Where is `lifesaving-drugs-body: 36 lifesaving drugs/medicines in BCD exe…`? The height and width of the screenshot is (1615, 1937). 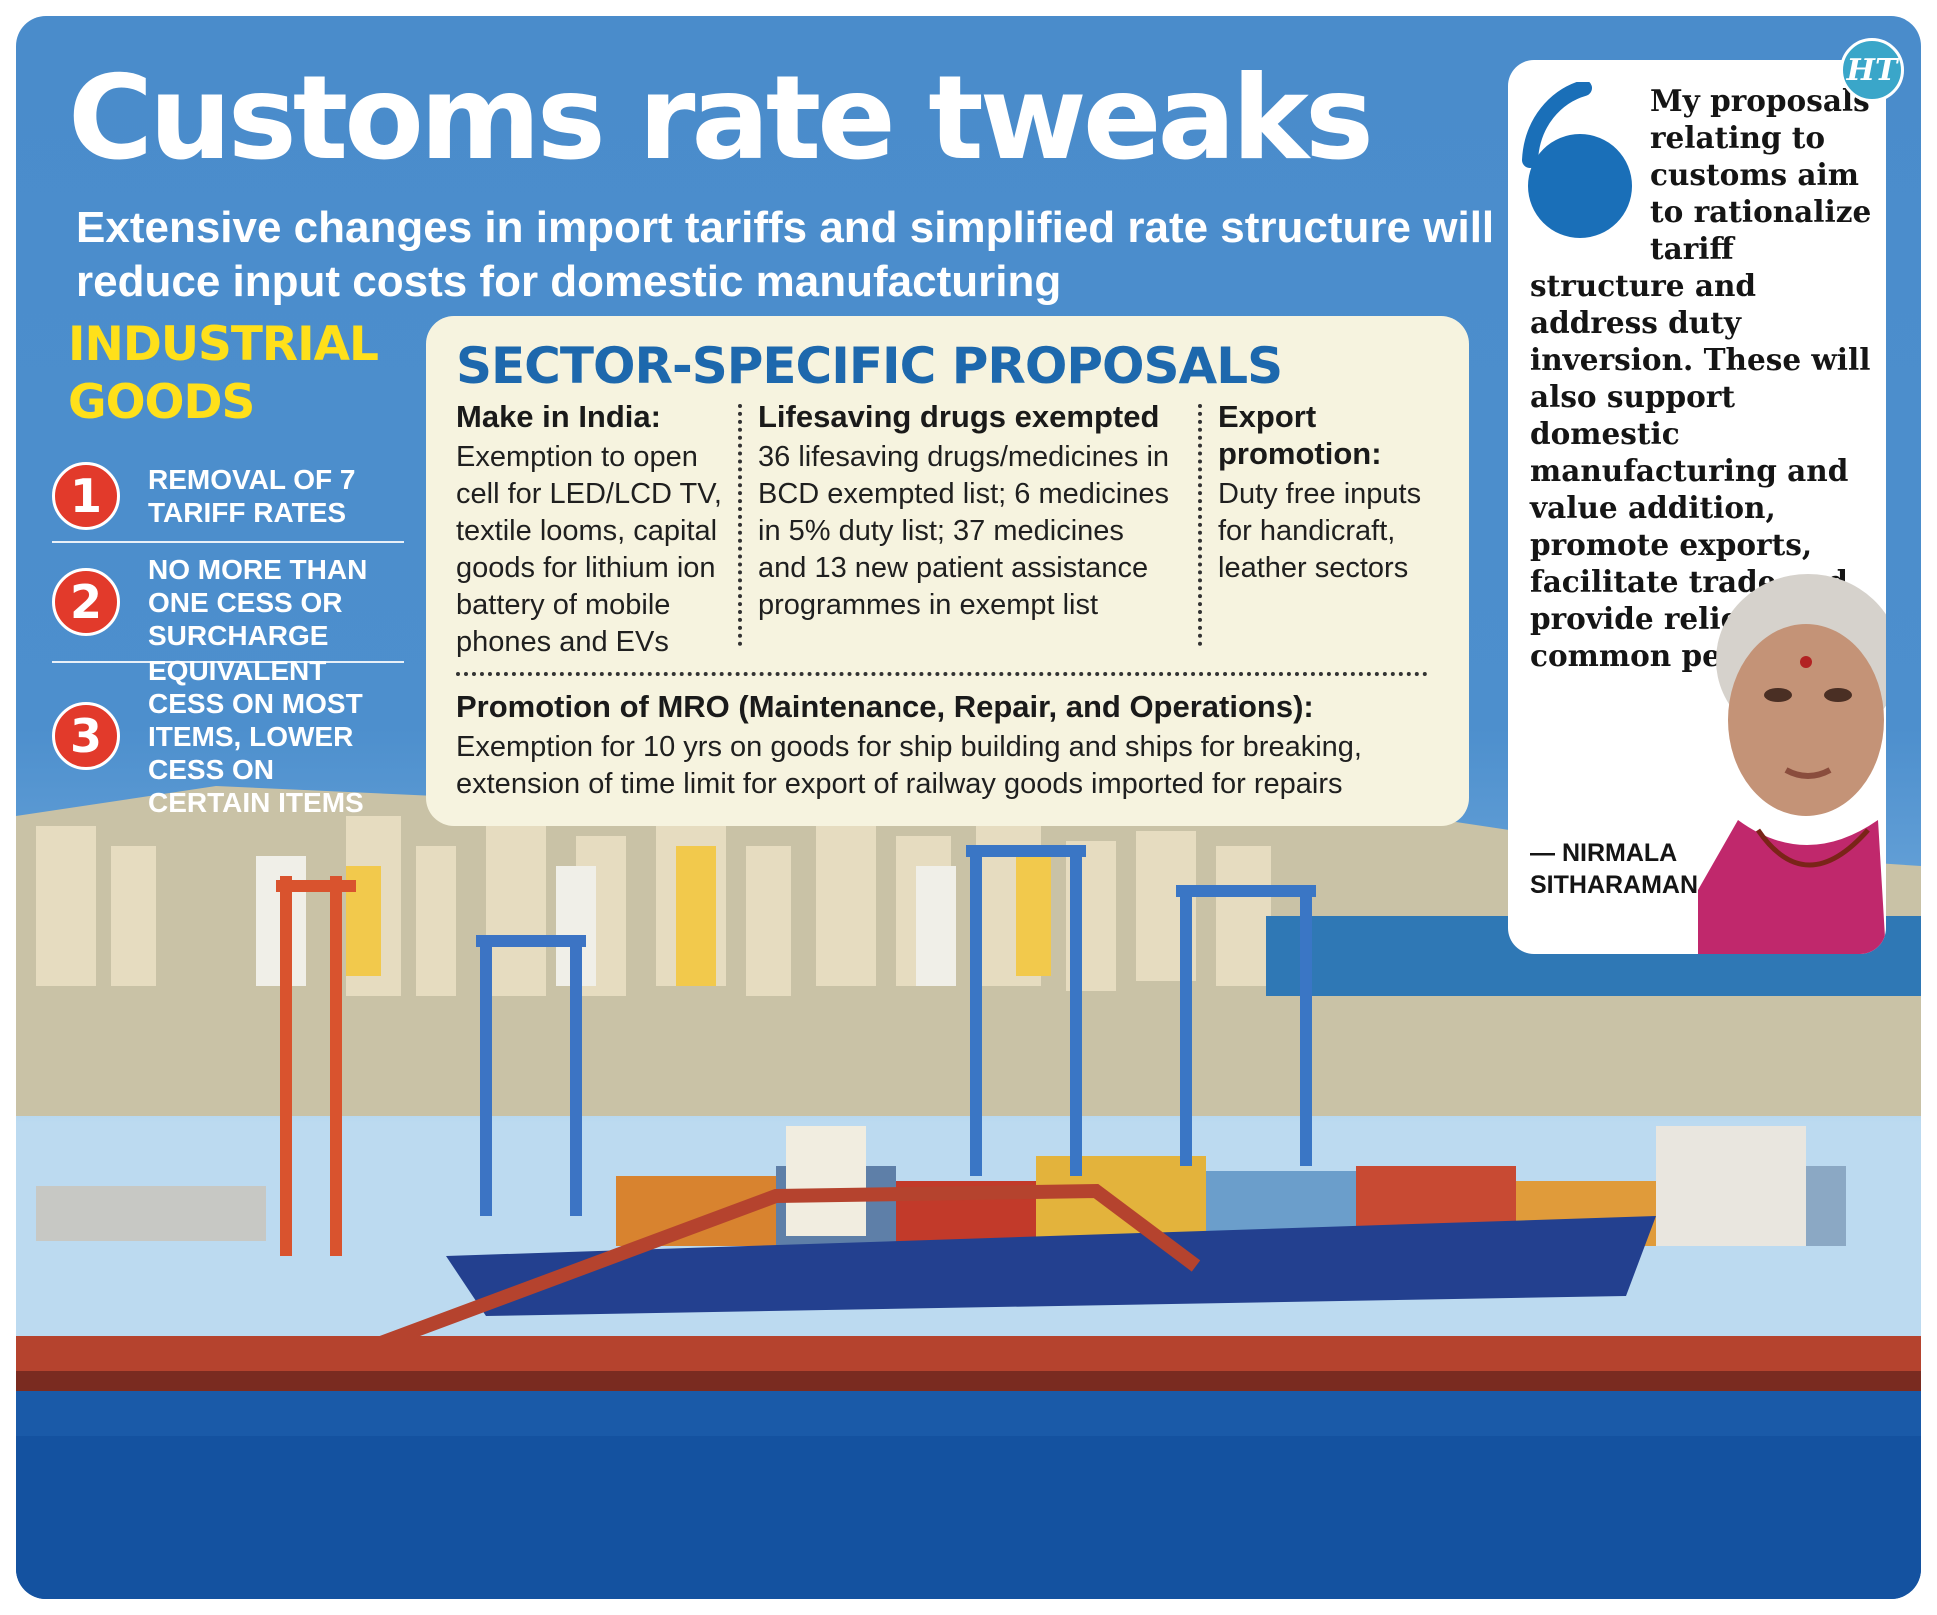 lifesaving-drugs-body: 36 lifesaving drugs/medicines in BCD exe… is located at coordinates (964, 531).